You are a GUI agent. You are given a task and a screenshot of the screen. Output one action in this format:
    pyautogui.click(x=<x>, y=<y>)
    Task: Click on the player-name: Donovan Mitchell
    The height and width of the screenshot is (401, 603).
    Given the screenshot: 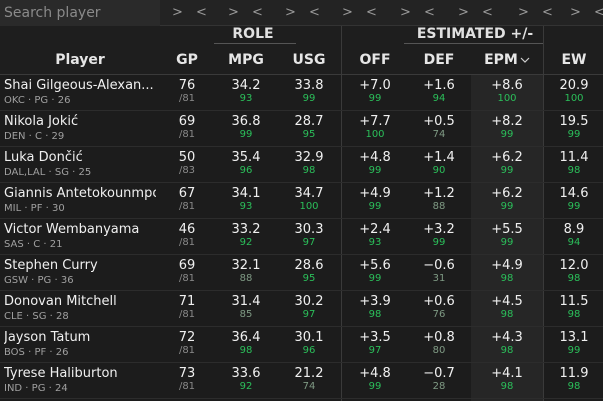 What is the action you would take?
    pyautogui.click(x=60, y=301)
    